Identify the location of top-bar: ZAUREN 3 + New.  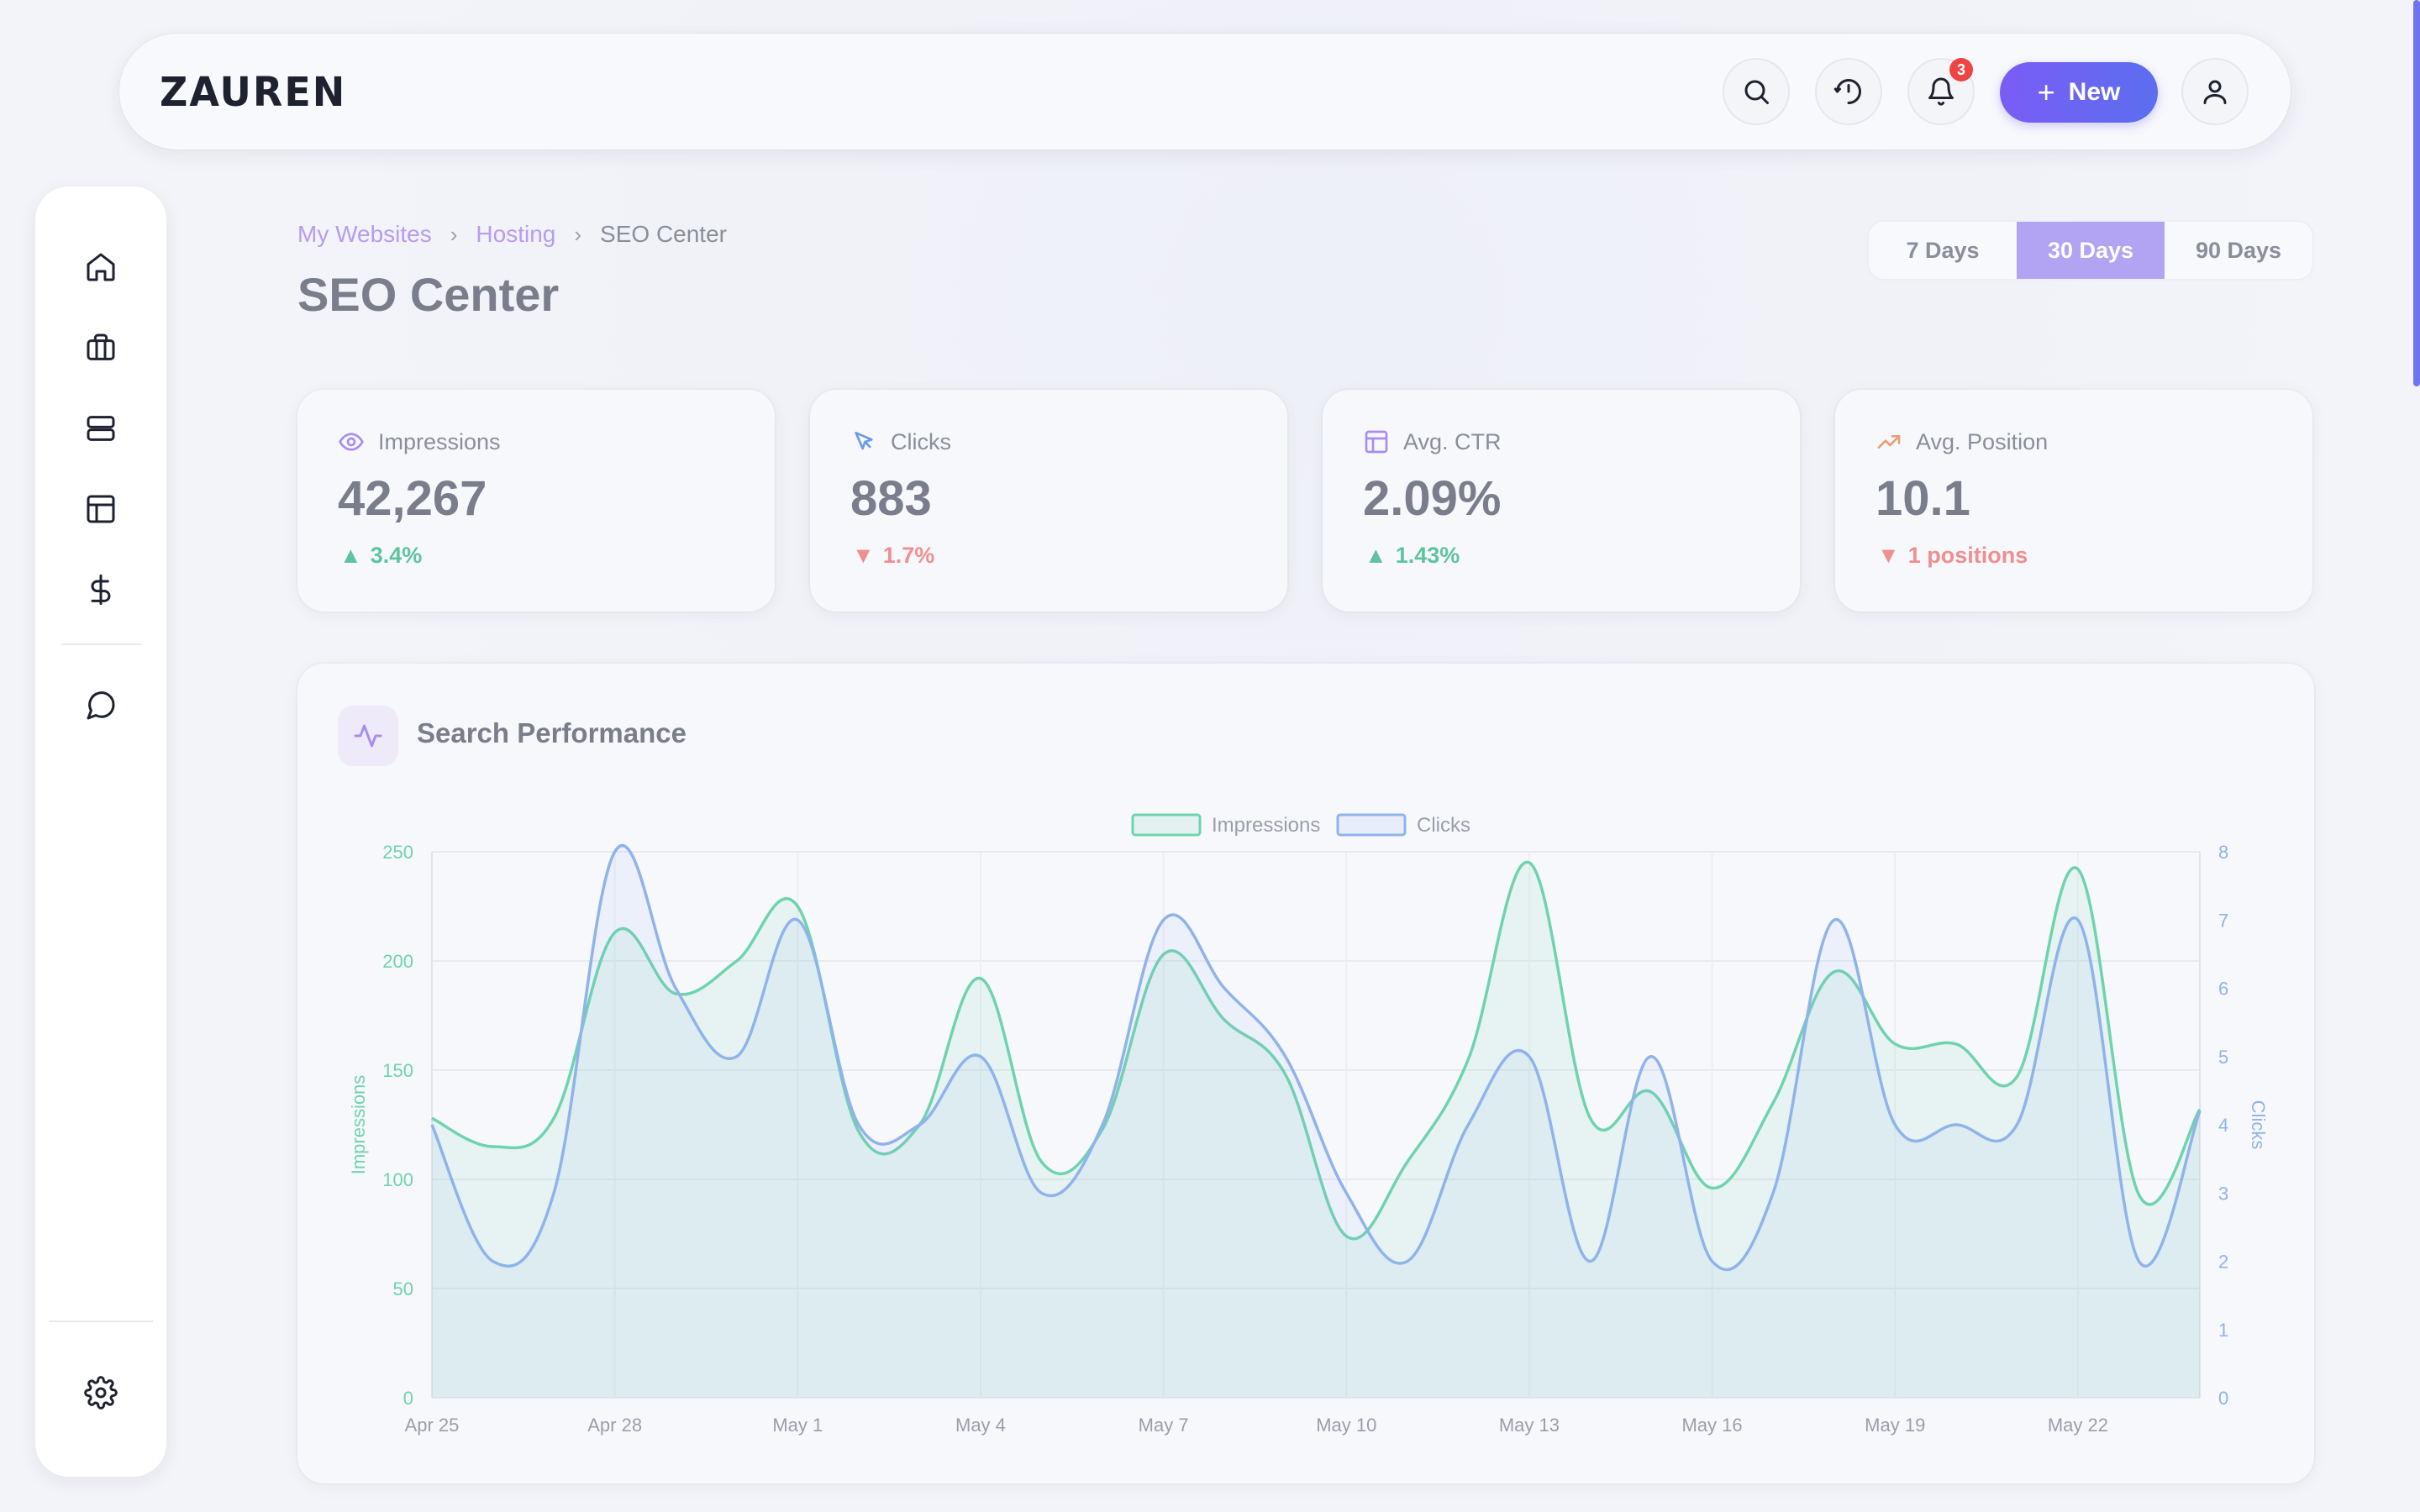
(1205, 92).